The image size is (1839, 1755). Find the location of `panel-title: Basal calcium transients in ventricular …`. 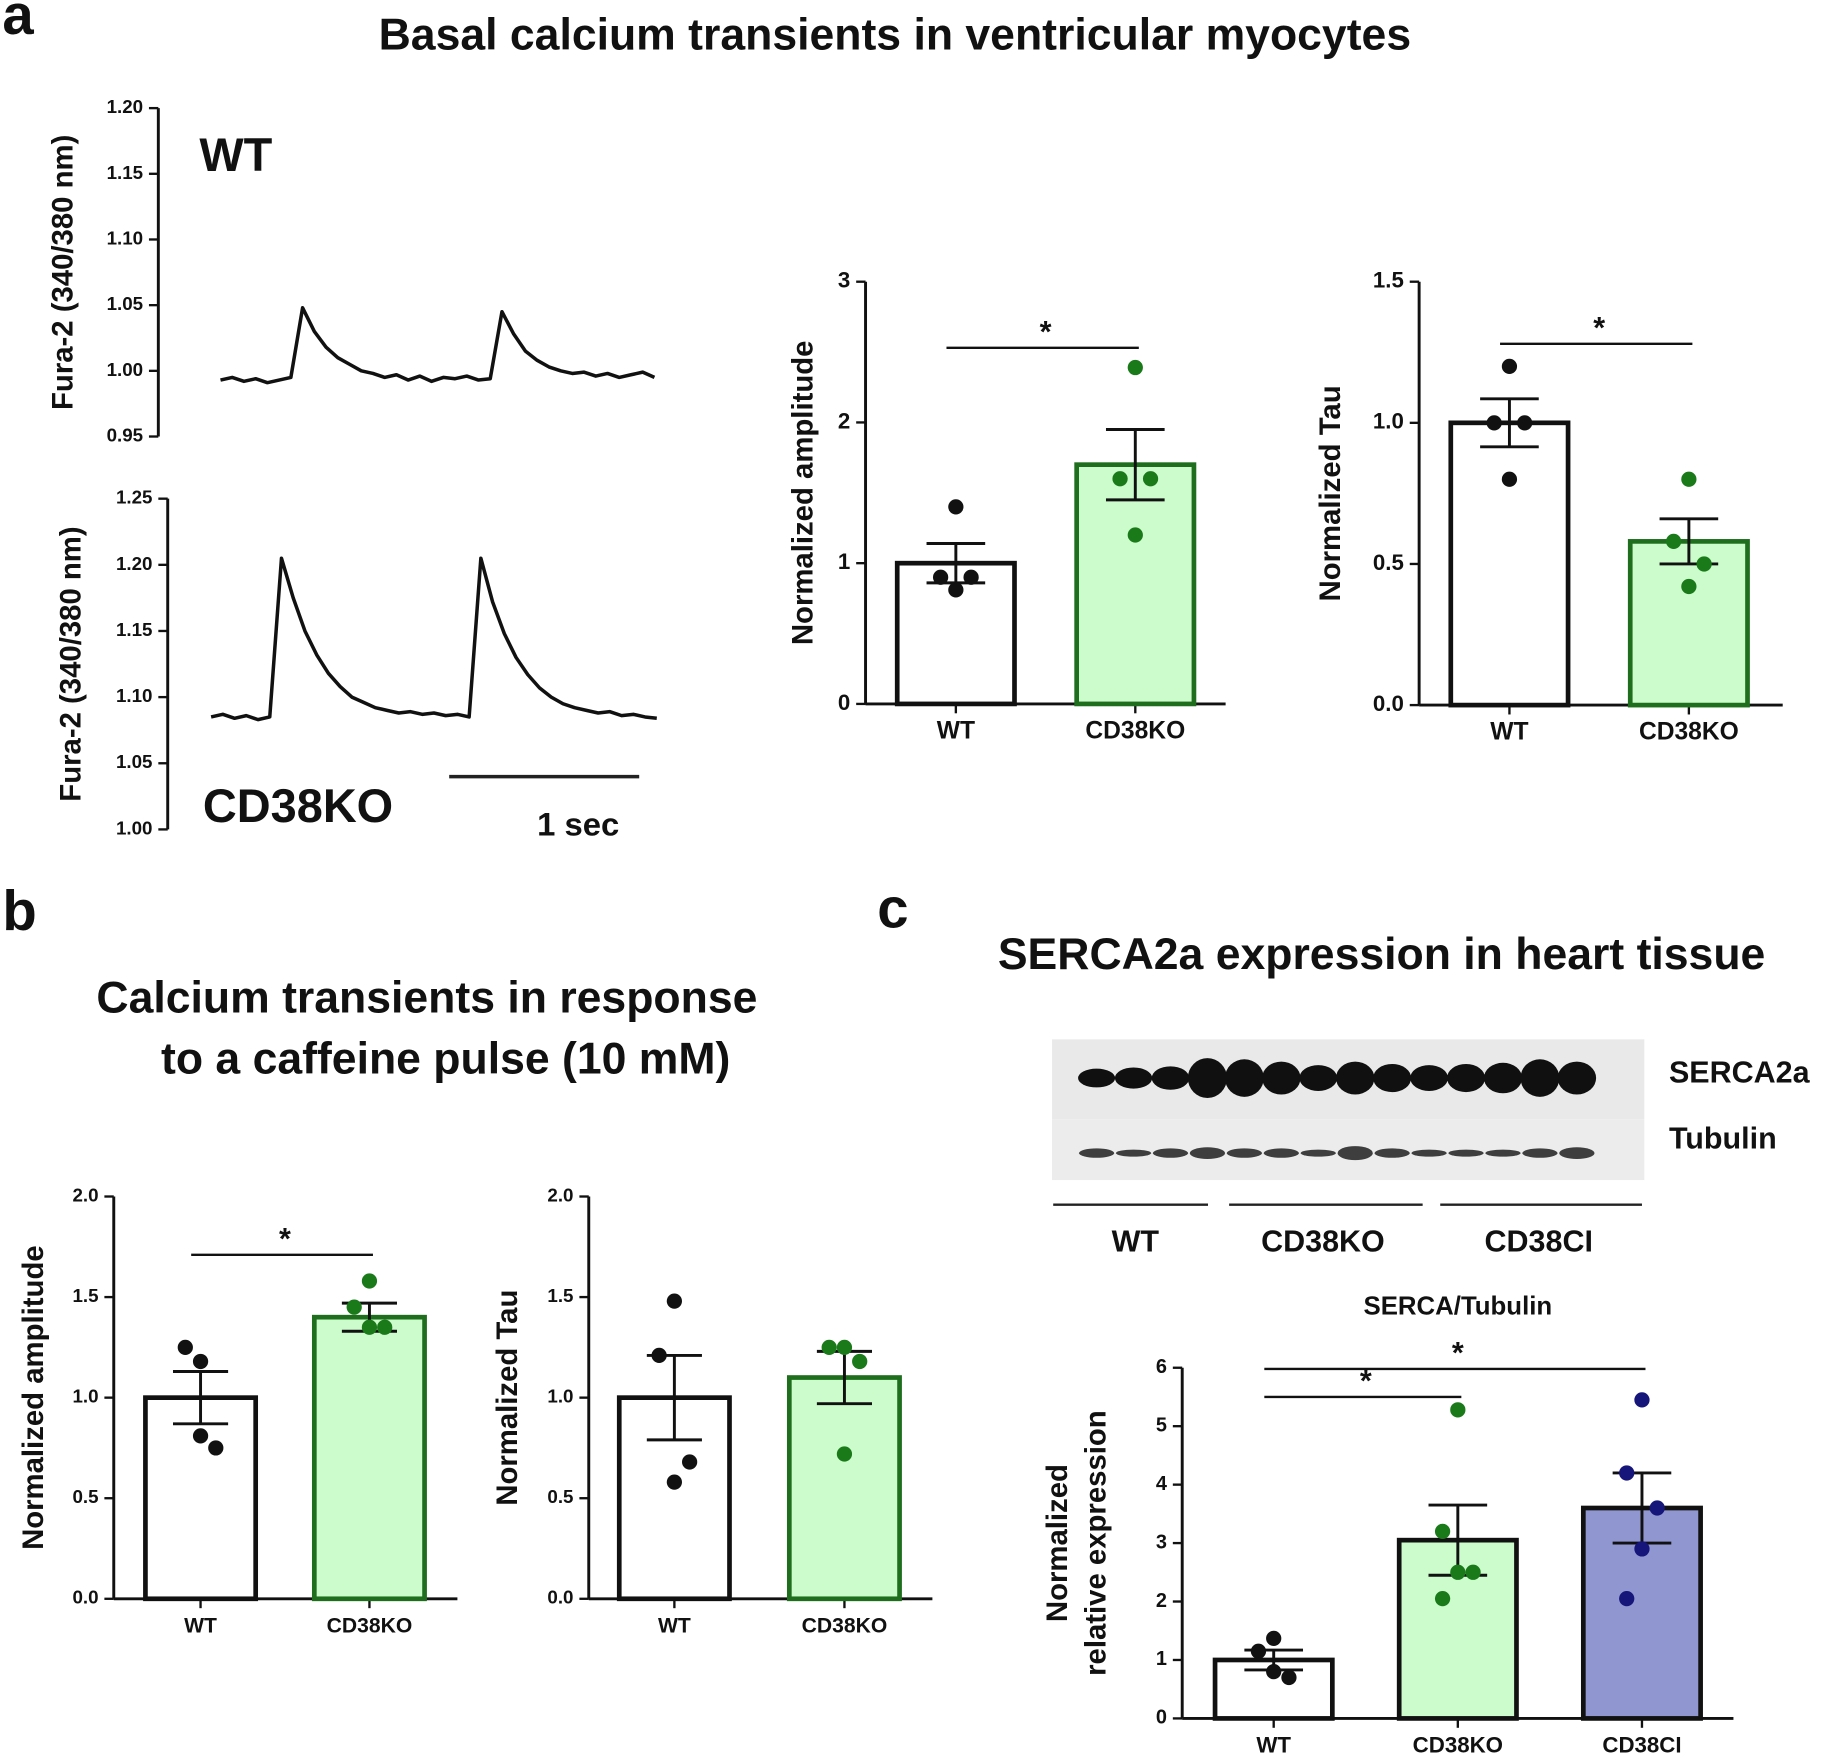

panel-title: Basal calcium transients in ventricular … is located at coordinates (895, 35).